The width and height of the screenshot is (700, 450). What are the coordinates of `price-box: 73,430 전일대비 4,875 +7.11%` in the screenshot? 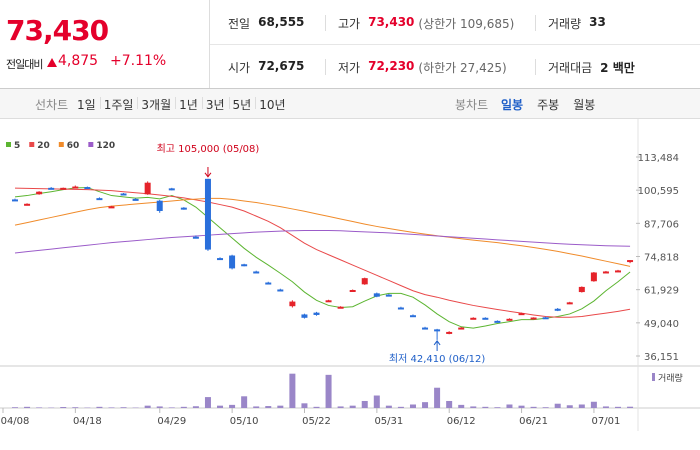 It's located at (105, 44).